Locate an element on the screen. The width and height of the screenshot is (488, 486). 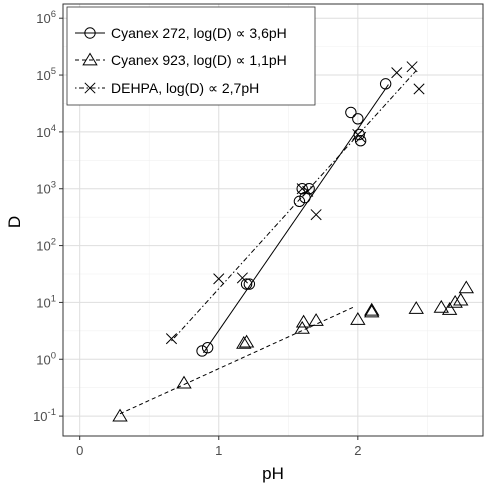
legend-label-dehpa: DEHPA, log(D) ∝ 2,7pH is located at coordinates (185, 88).